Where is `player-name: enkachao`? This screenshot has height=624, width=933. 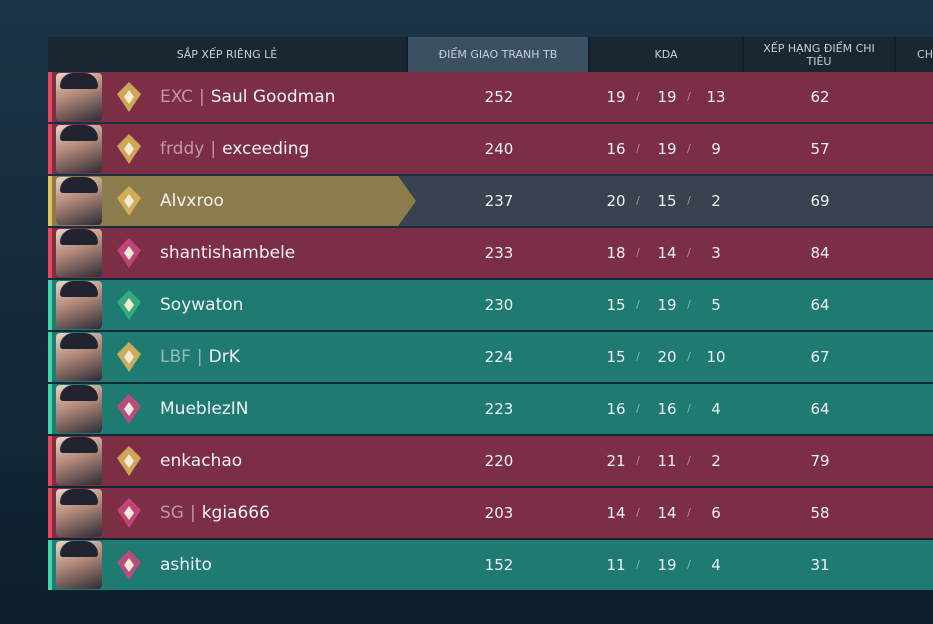
player-name: enkachao is located at coordinates (201, 461).